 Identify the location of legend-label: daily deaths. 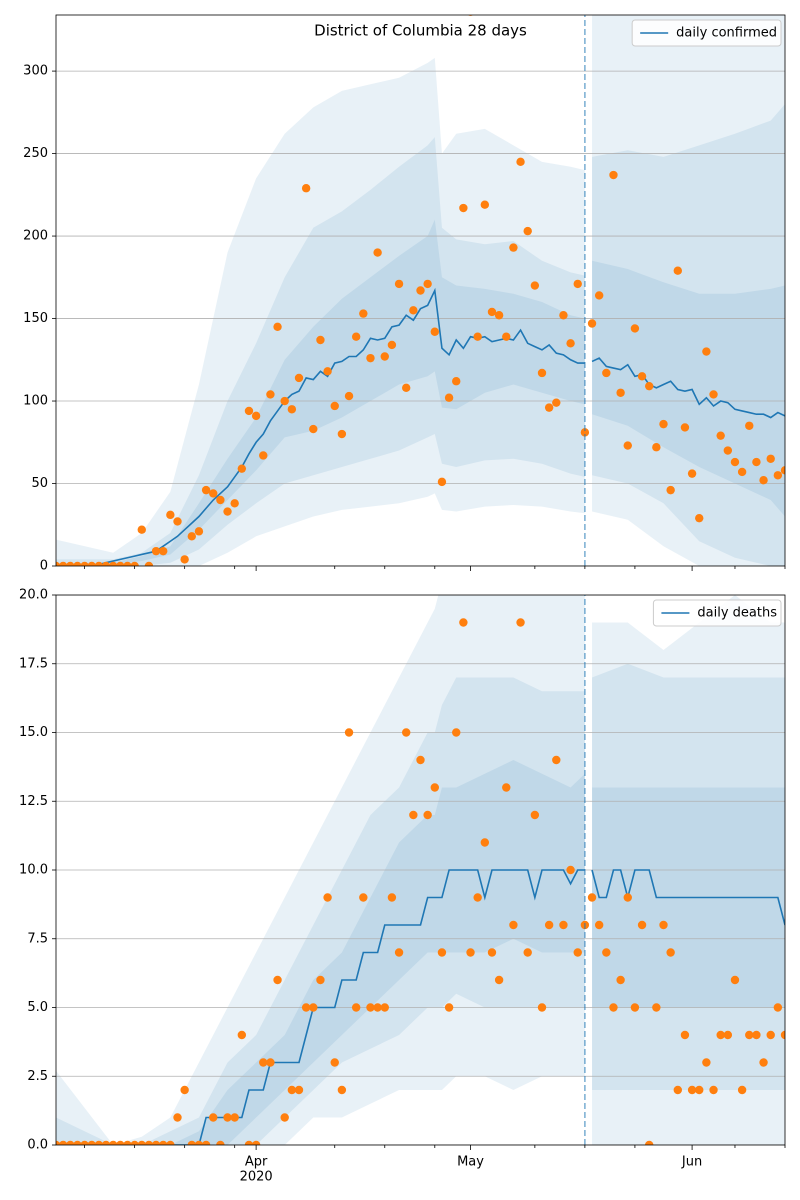
(737, 613).